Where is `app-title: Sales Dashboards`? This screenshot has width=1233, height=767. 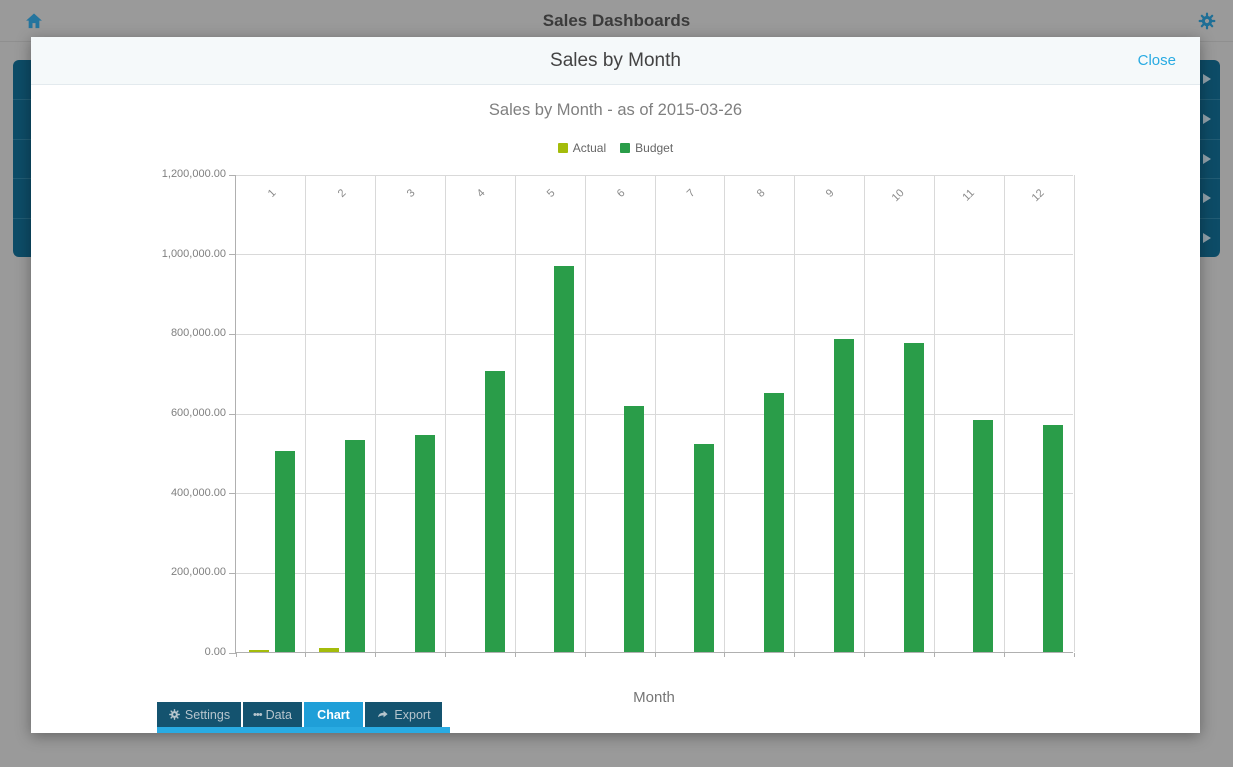 app-title: Sales Dashboards is located at coordinates (616, 20).